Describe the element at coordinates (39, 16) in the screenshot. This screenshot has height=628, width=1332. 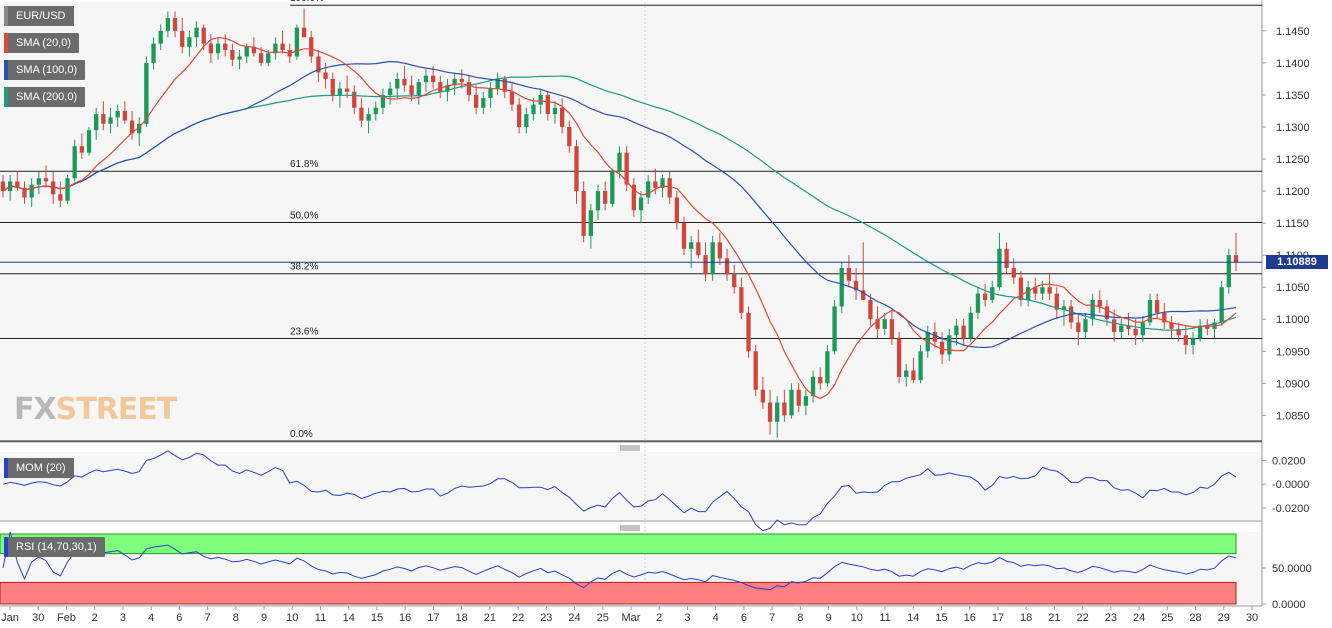
I see `legend-symbol: EUR/USD` at that location.